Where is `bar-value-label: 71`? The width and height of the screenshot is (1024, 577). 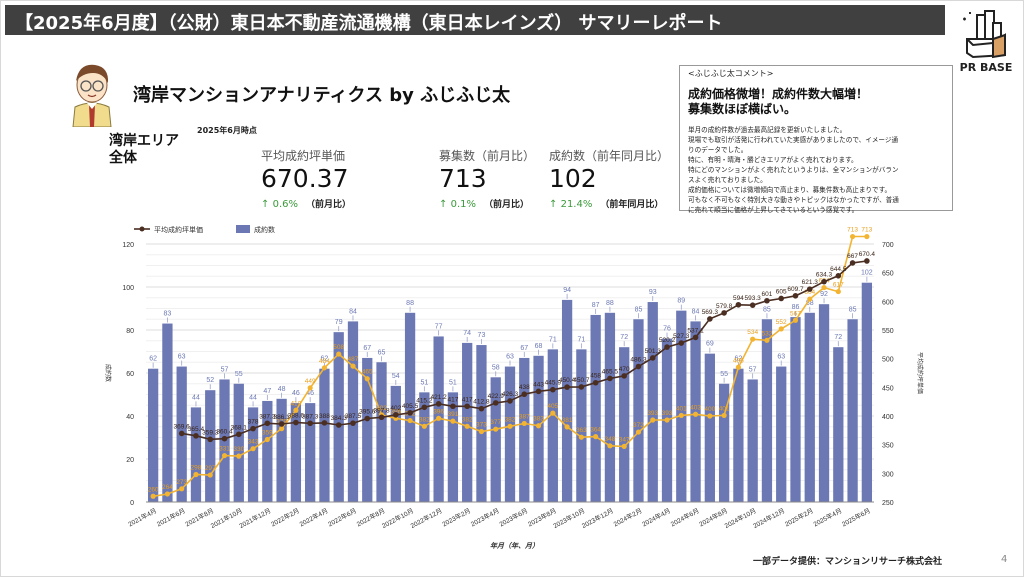 bar-value-label: 71 is located at coordinates (581, 339).